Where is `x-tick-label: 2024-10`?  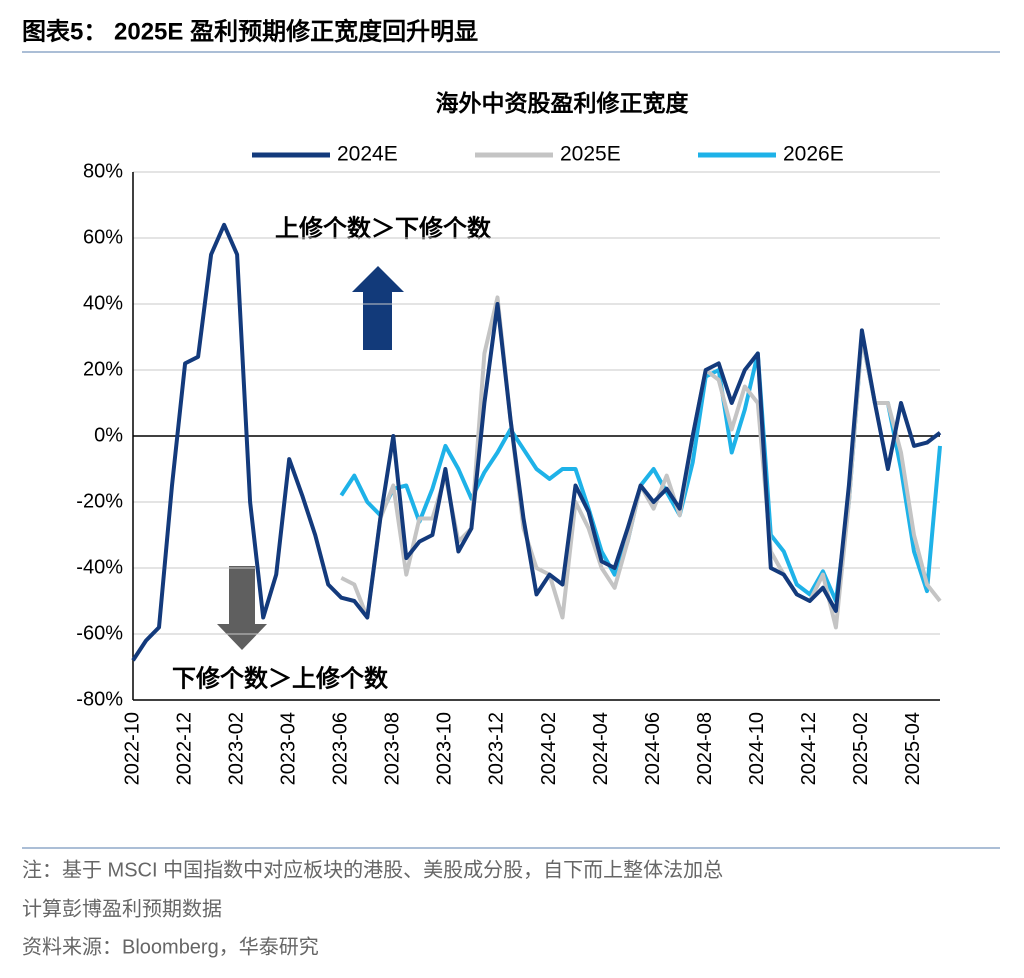
x-tick-label: 2024-10 is located at coordinates (757, 748).